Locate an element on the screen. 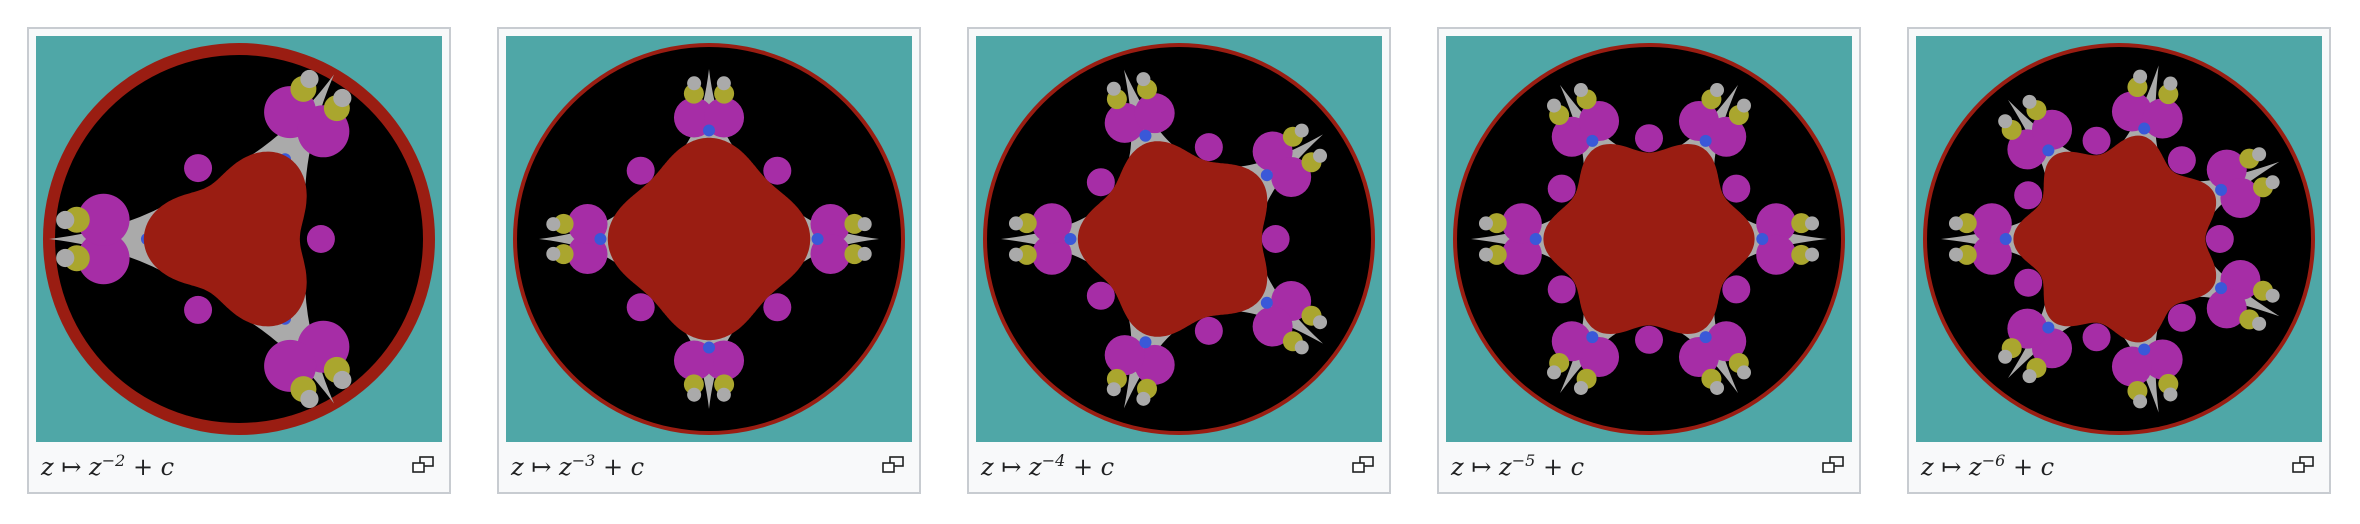 This screenshot has width=2360, height=524. caption-exponent: −3 is located at coordinates (584, 460).